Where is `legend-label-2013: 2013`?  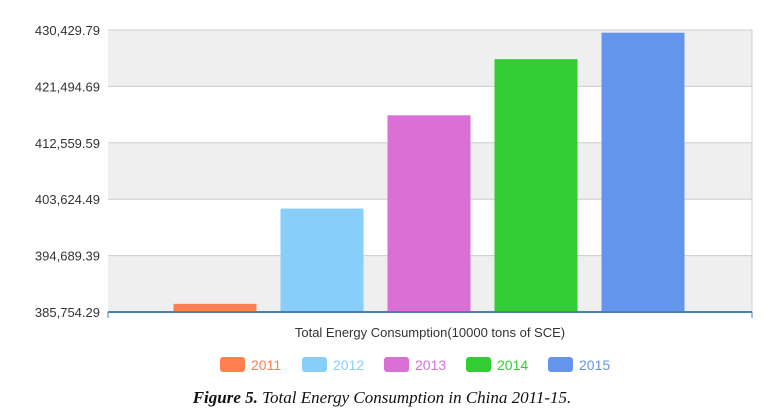 legend-label-2013: 2013 is located at coordinates (430, 365).